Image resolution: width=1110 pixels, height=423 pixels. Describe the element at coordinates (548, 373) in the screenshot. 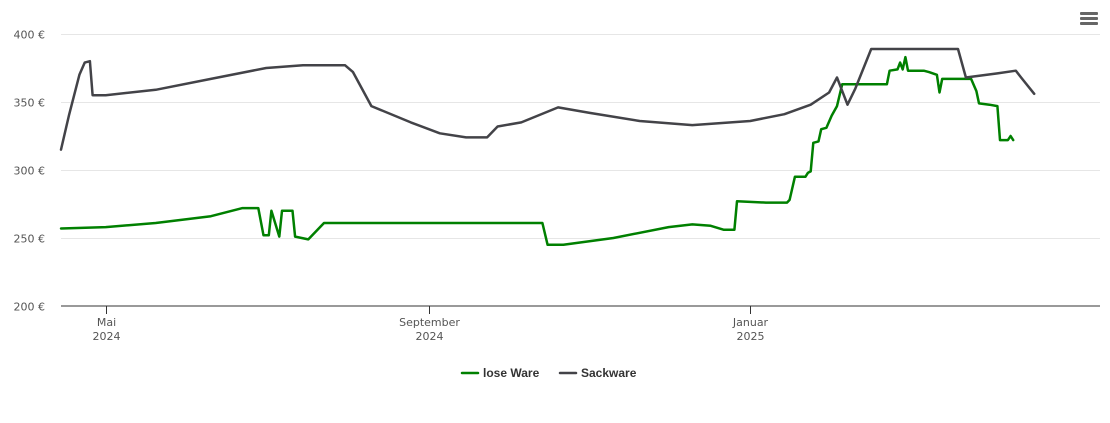

I see `legend: lose Ware Sackware` at that location.